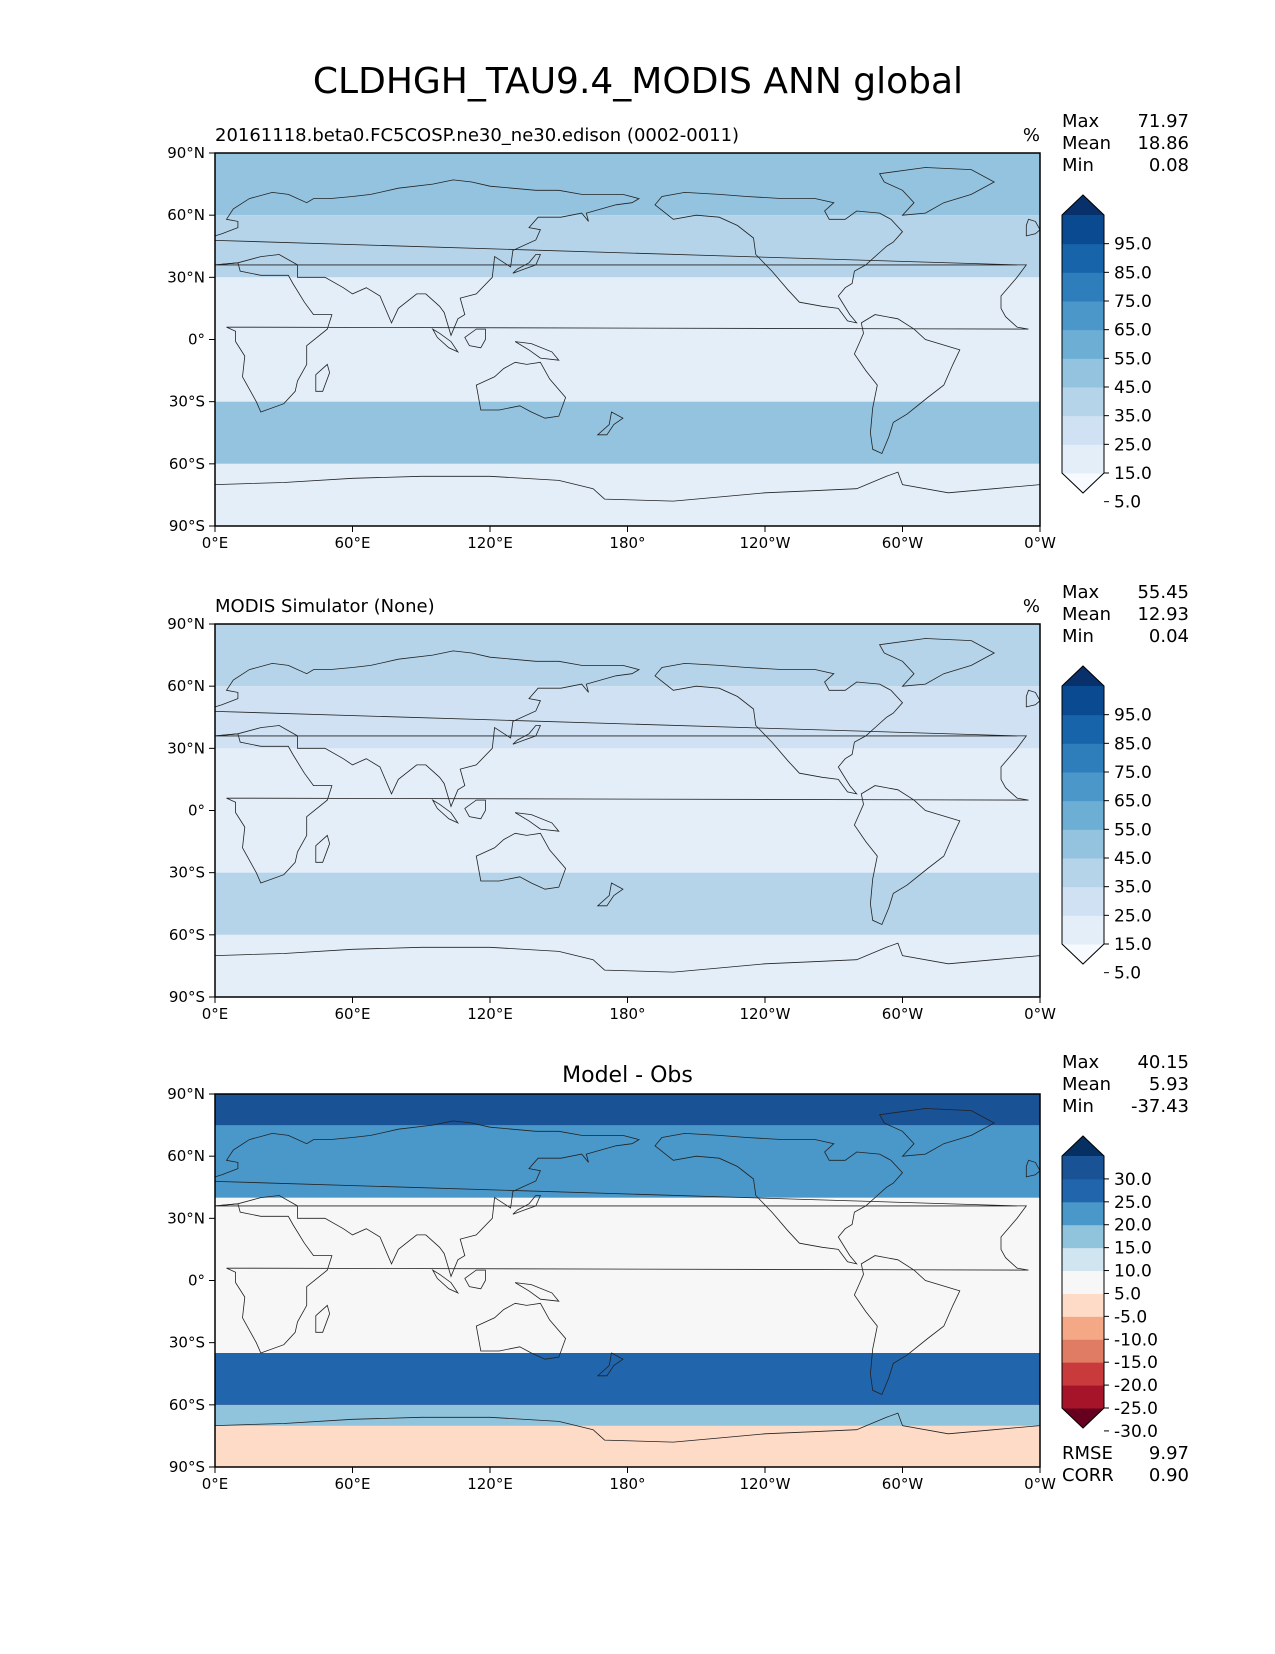 This screenshot has width=1275, height=1654. I want to click on colorbar-tick-label: 10.0, so click(1133, 1272).